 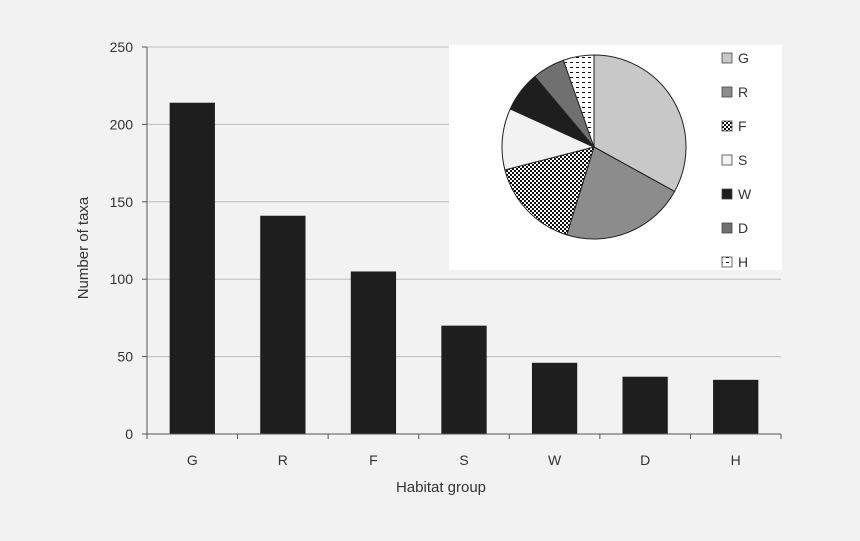 What do you see at coordinates (736, 406) in the screenshot?
I see `bar-H` at bounding box center [736, 406].